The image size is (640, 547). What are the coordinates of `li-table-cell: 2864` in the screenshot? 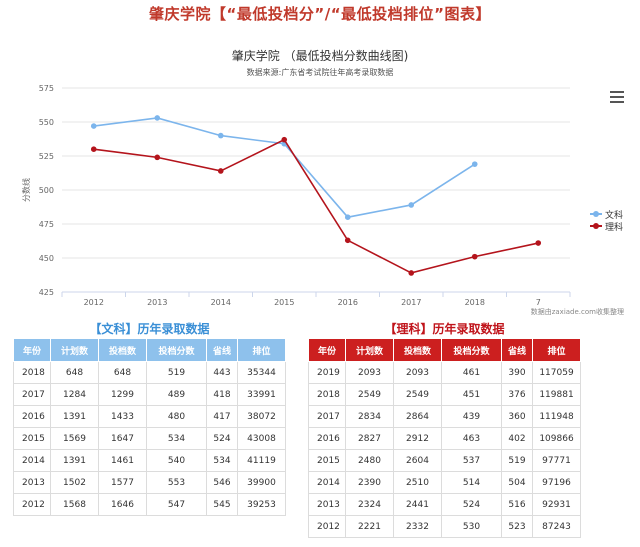 It's located at (417, 416).